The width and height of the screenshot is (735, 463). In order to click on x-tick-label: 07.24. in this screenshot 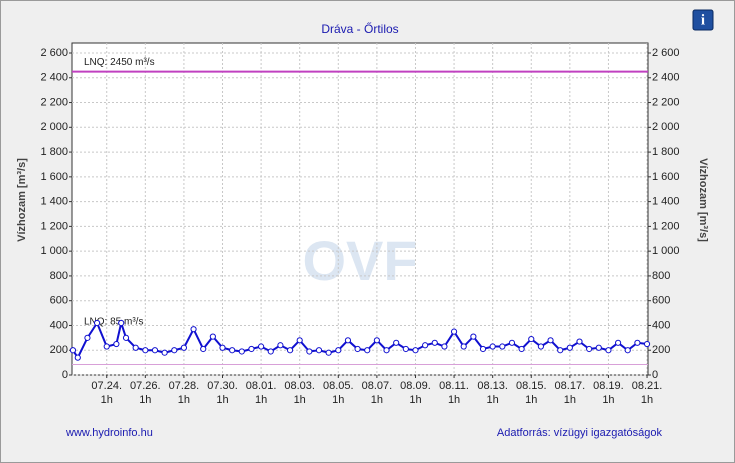, I will do `click(106, 386)`.